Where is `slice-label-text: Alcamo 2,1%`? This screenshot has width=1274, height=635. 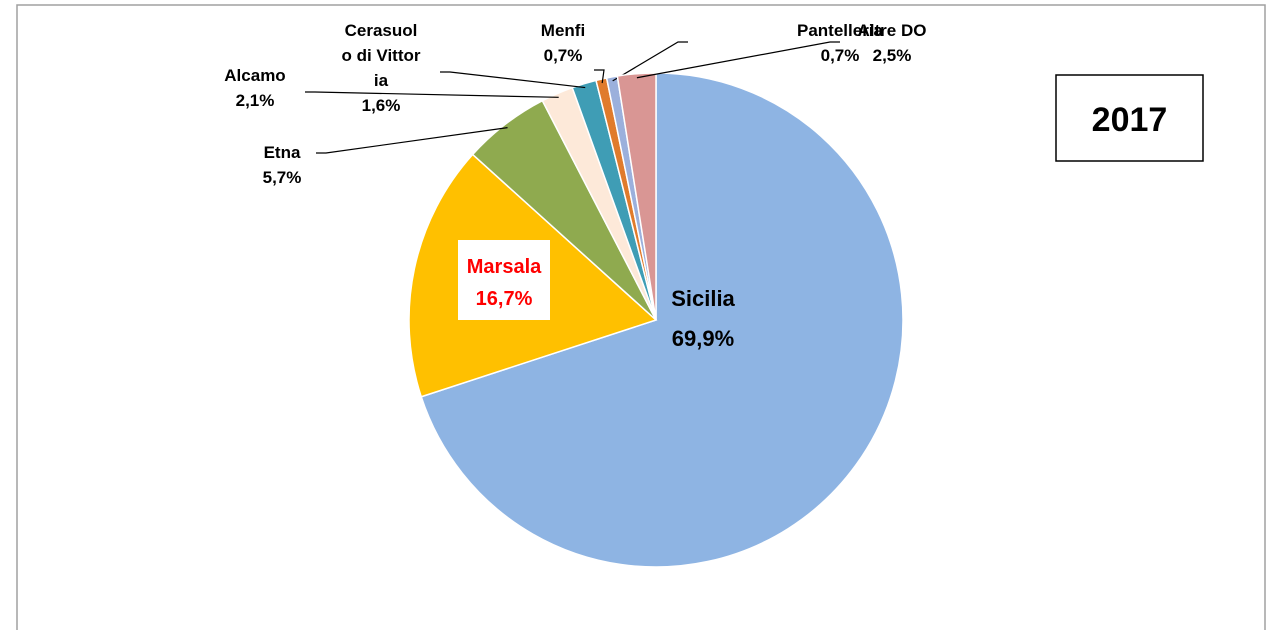
slice-label-text: Alcamo 2,1% is located at coordinates (255, 88).